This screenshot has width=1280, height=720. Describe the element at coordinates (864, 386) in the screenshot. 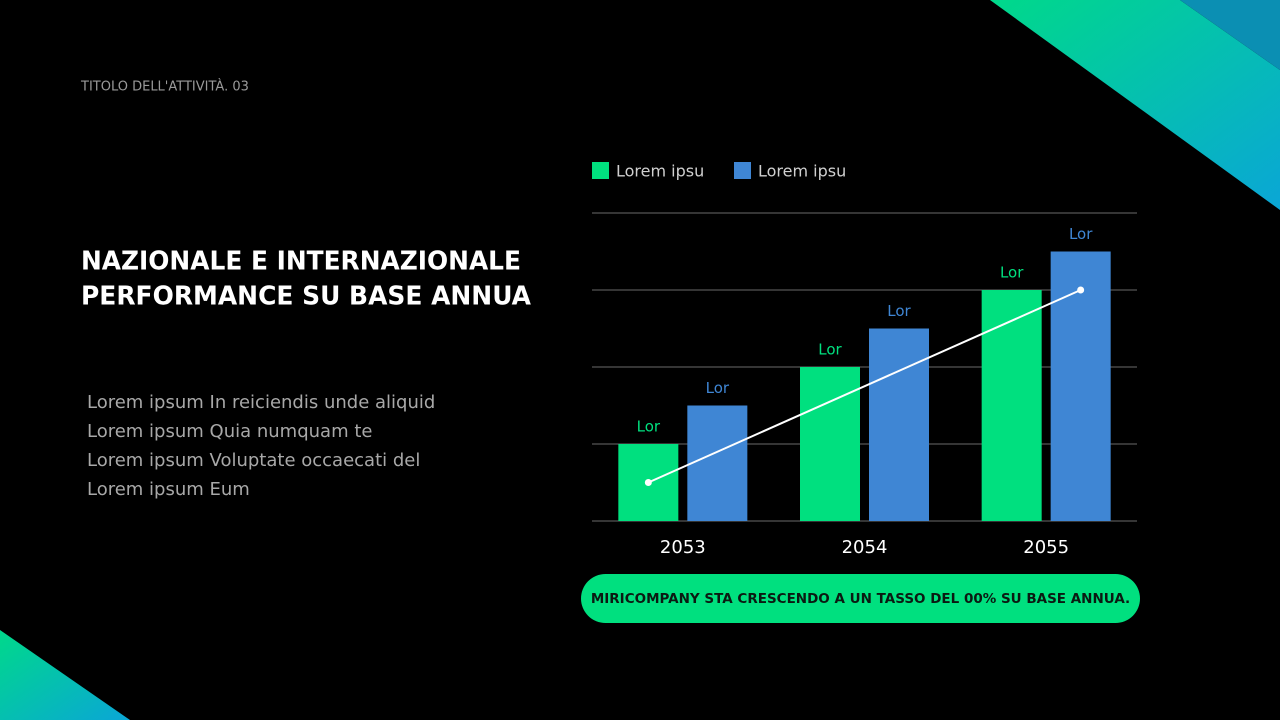

I see `trend-line` at that location.